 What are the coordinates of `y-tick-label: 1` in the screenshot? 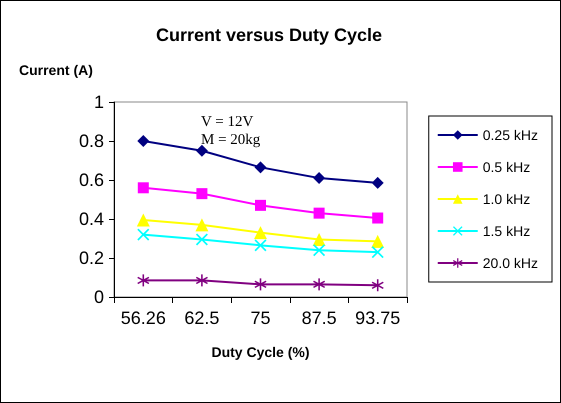 It's located at (99, 102).